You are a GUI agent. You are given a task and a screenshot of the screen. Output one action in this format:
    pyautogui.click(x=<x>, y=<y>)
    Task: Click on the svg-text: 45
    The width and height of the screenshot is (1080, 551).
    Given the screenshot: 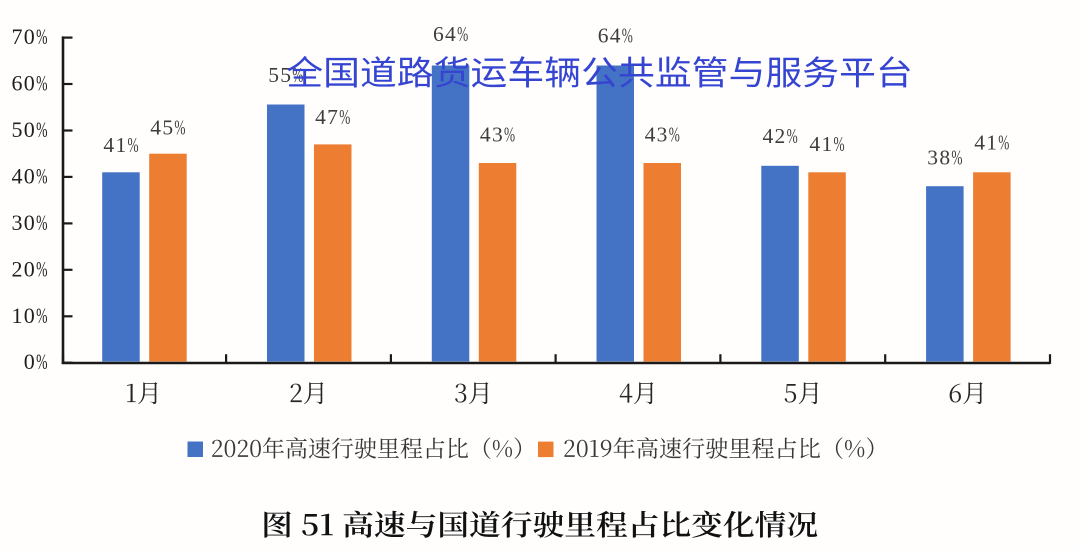 What is the action you would take?
    pyautogui.click(x=162, y=128)
    